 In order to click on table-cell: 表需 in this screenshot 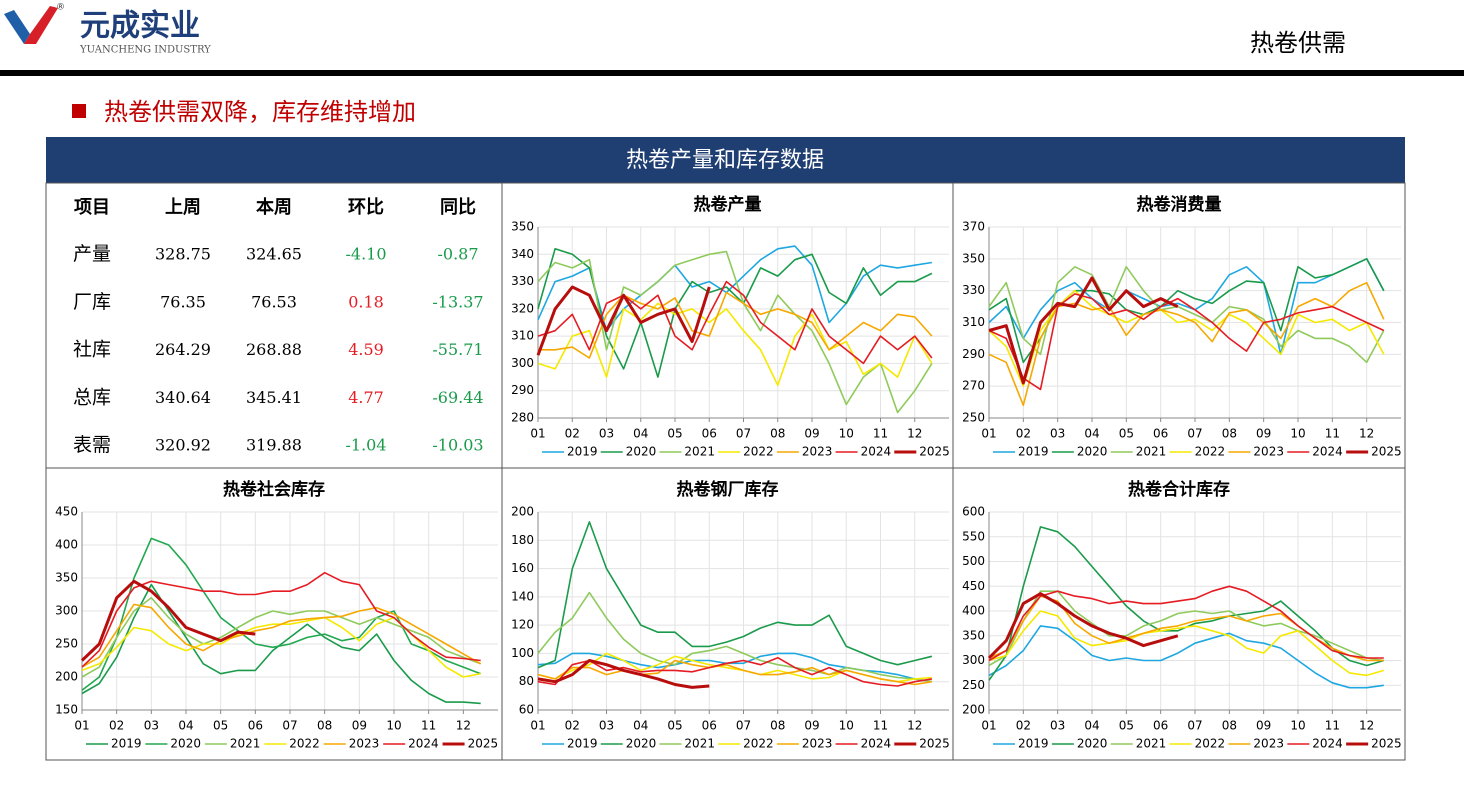, I will do `click(92, 445)`.